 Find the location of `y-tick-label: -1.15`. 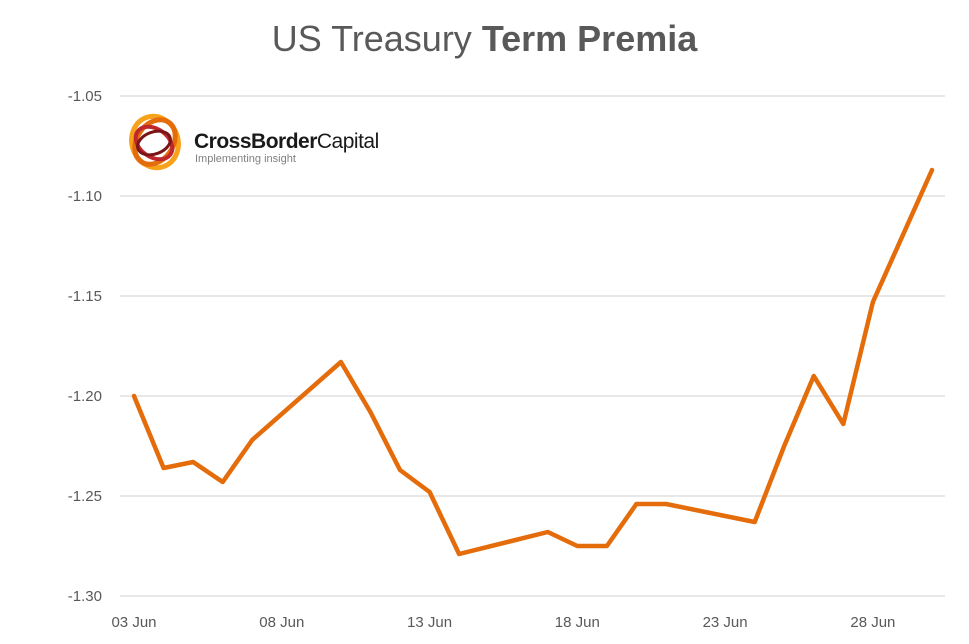

y-tick-label: -1.15 is located at coordinates (85, 296).